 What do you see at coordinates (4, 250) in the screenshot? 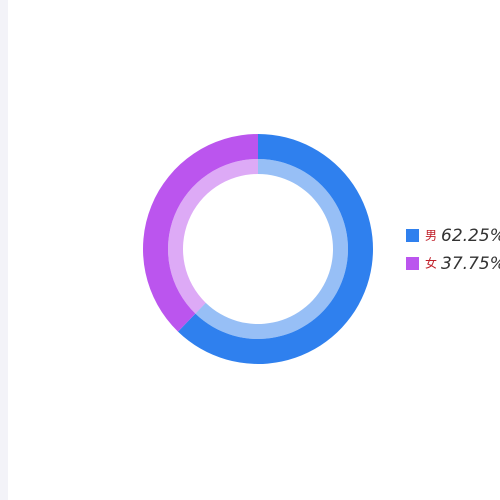
I see `sidebar-edge` at bounding box center [4, 250].